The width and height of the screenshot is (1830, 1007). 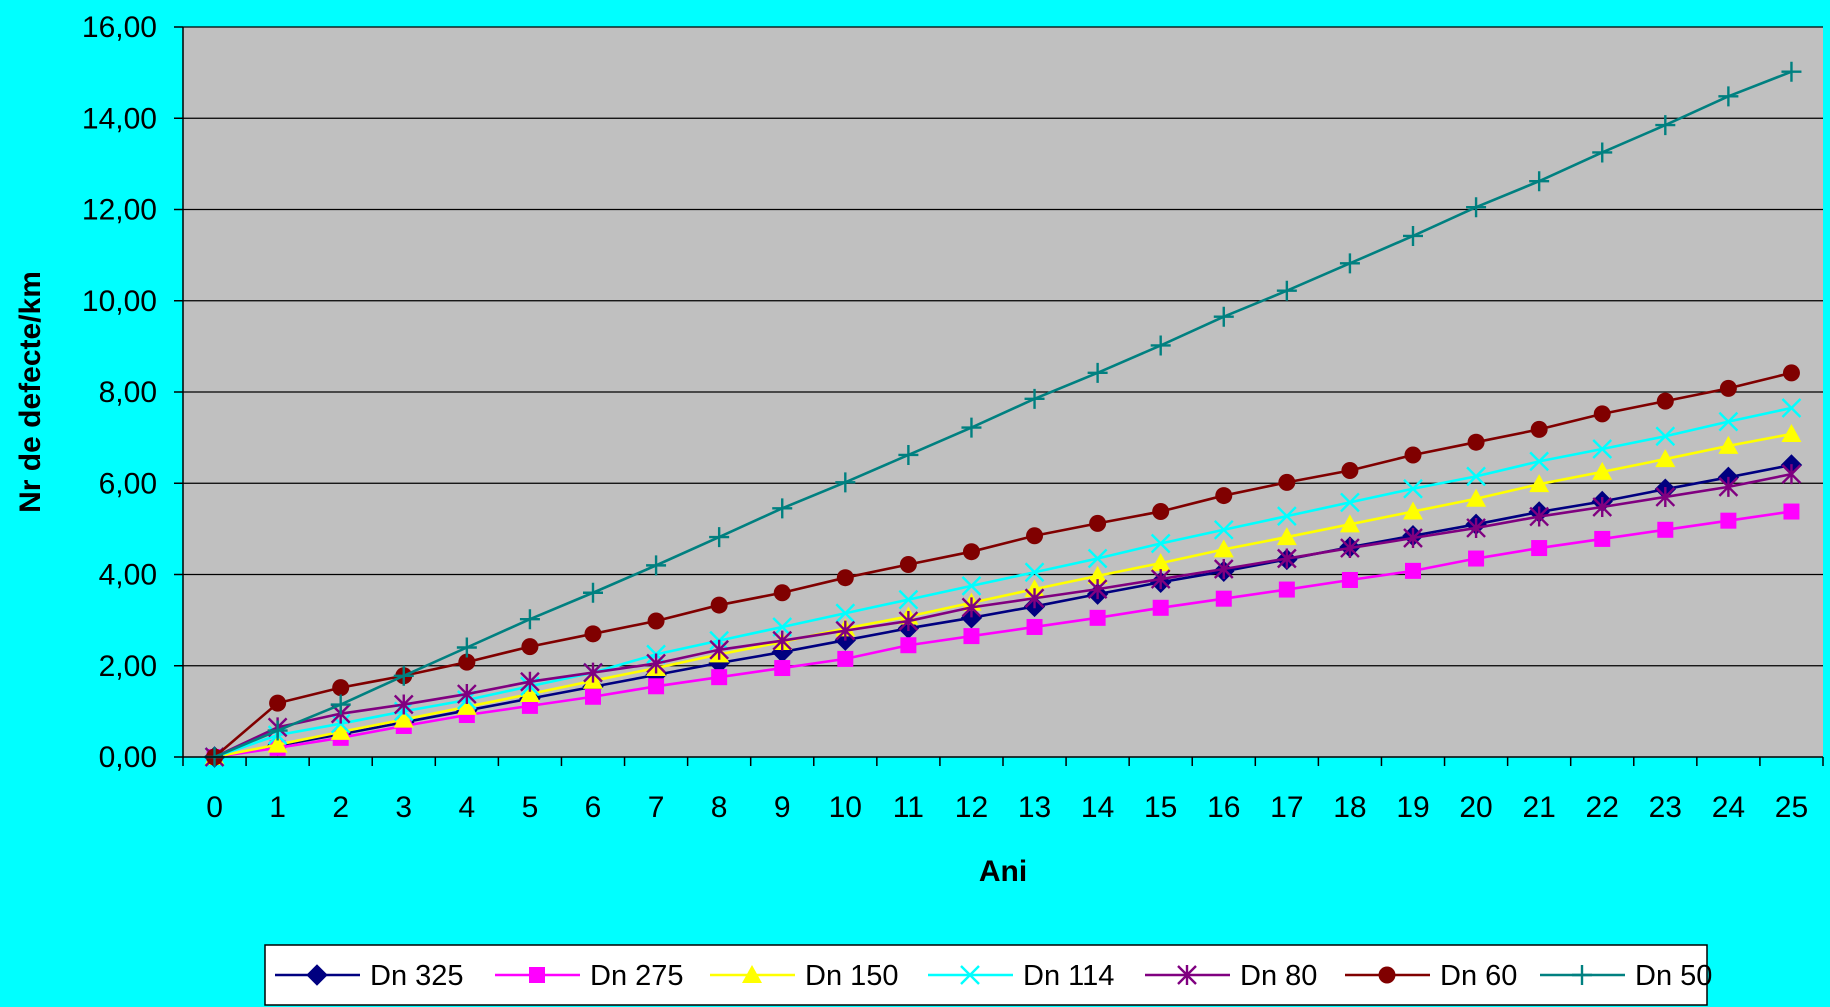 What do you see at coordinates (1034, 807) in the screenshot?
I see `x-tick-label: 13` at bounding box center [1034, 807].